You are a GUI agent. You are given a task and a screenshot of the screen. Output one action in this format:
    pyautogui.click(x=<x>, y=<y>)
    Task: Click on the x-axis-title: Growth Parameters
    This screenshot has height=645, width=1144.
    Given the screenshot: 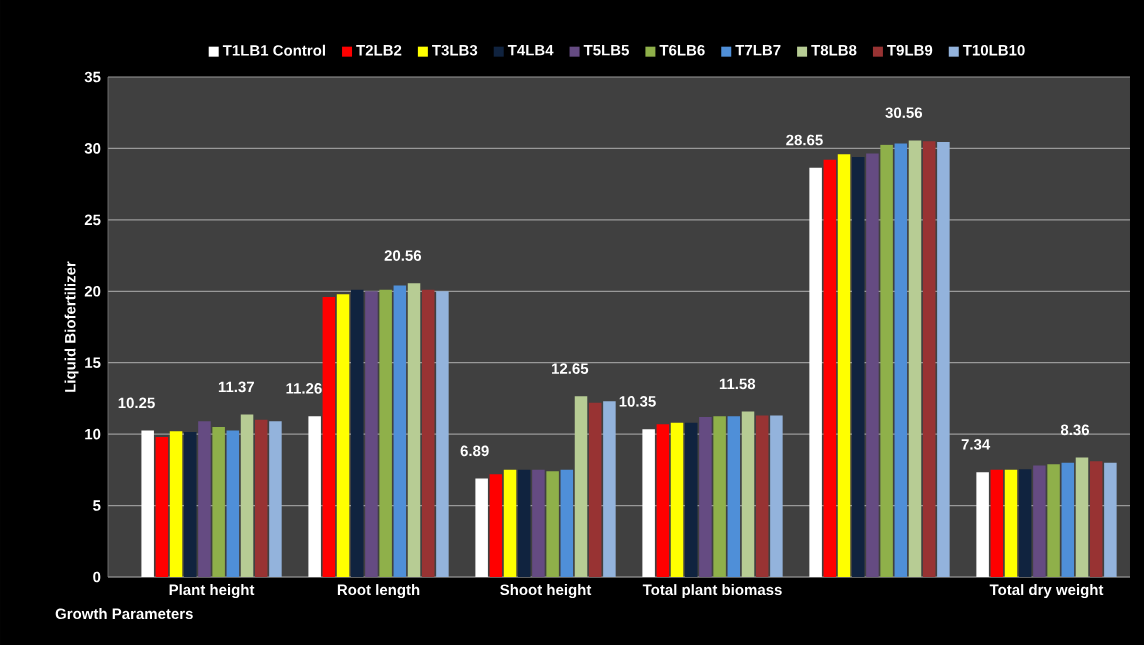 What is the action you would take?
    pyautogui.click(x=124, y=614)
    